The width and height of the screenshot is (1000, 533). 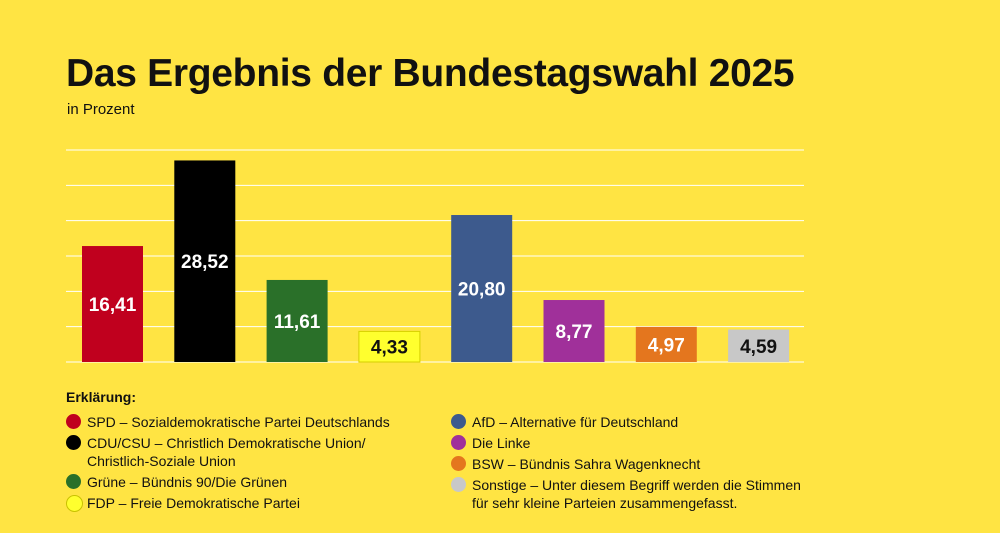 I want to click on bar-value-label: 8,77, so click(x=574, y=332).